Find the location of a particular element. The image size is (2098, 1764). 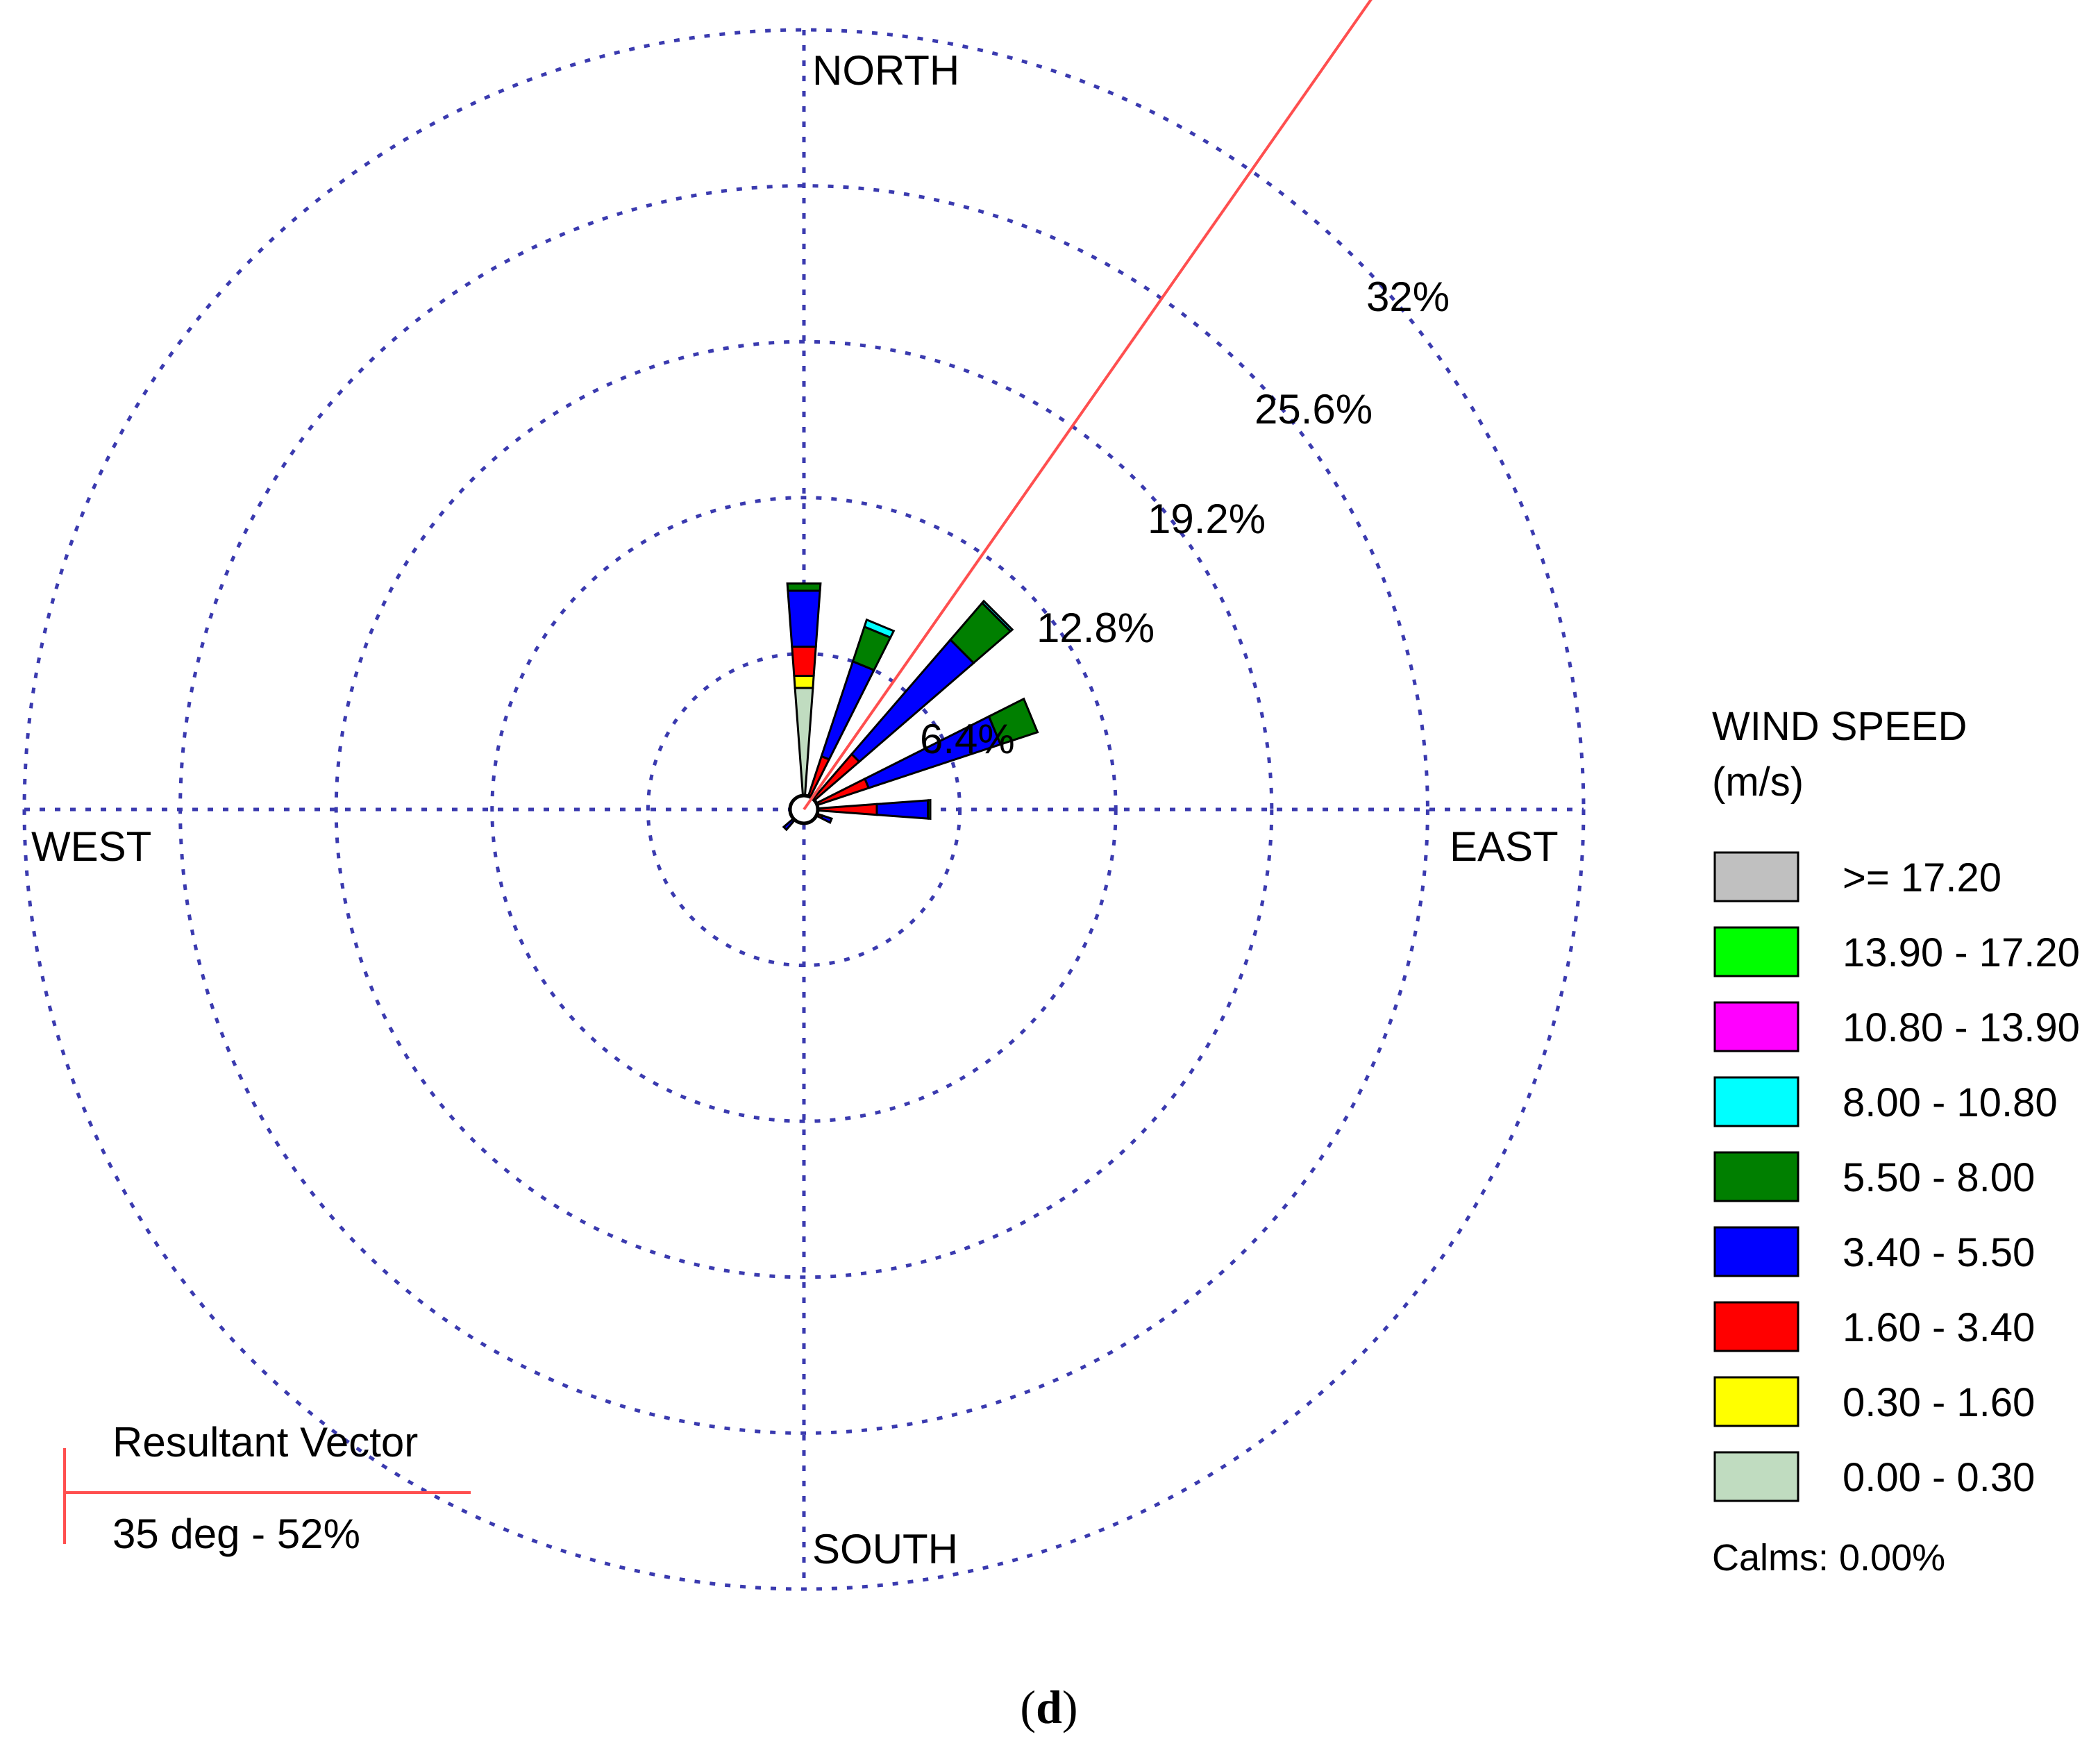

resultant-vector-title: Resultant Vector is located at coordinates (265, 1442).